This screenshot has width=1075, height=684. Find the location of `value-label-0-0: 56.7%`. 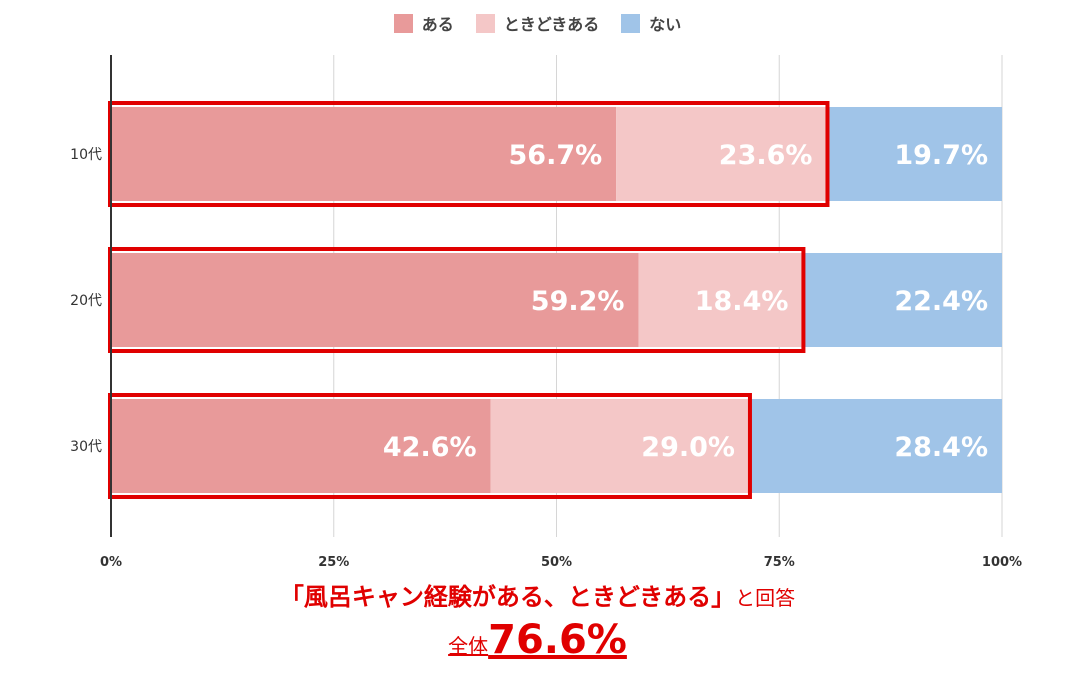

value-label-0-0: 56.7% is located at coordinates (556, 155).